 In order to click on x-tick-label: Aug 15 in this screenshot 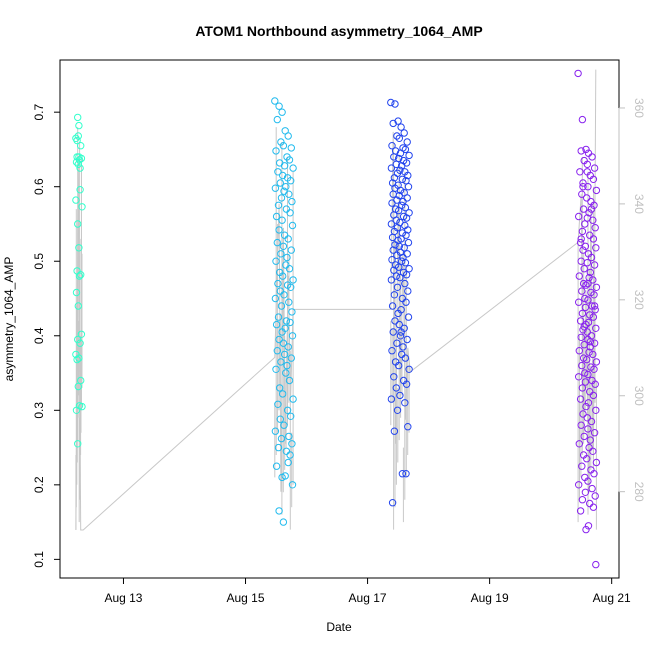, I will do `click(245, 598)`.